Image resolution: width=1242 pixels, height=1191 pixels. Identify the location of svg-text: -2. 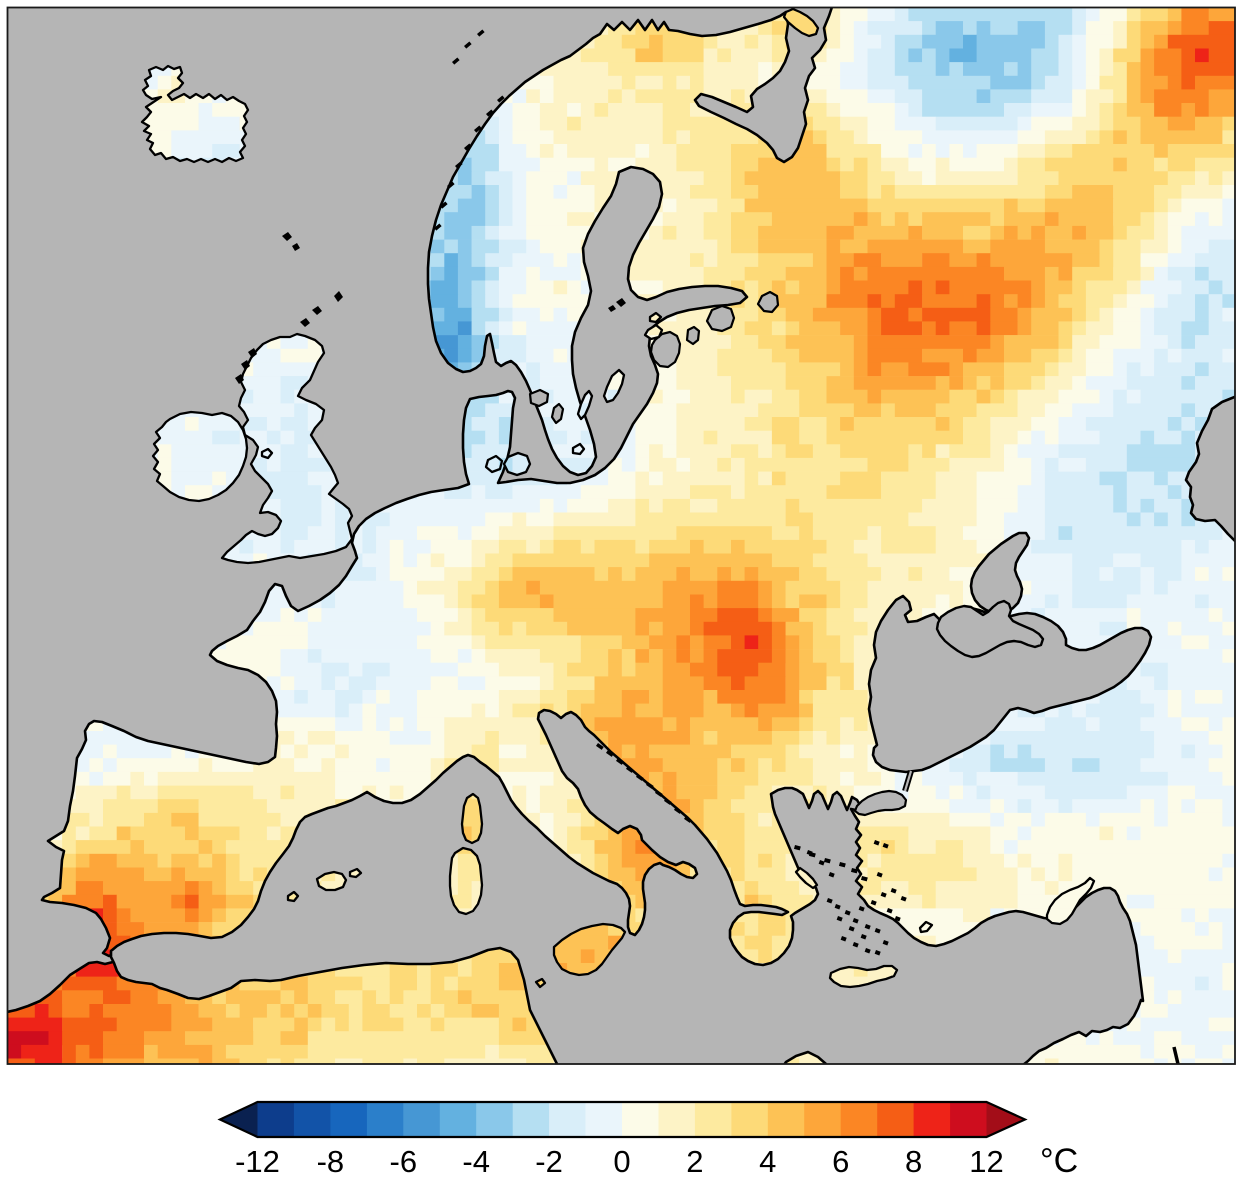
(549, 1161).